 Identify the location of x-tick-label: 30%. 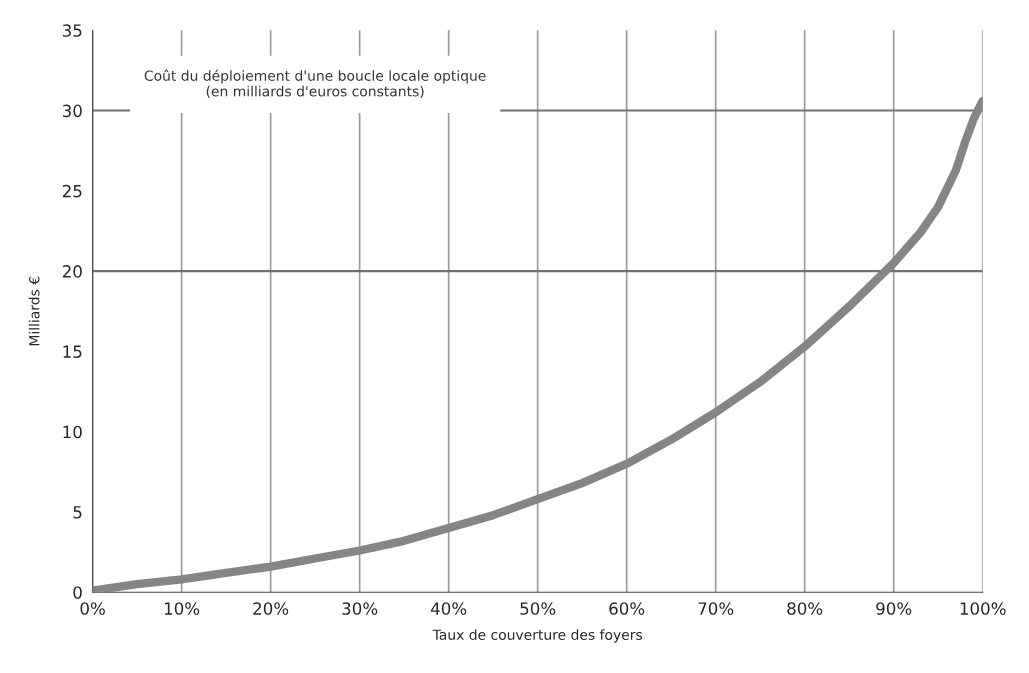
(360, 608).